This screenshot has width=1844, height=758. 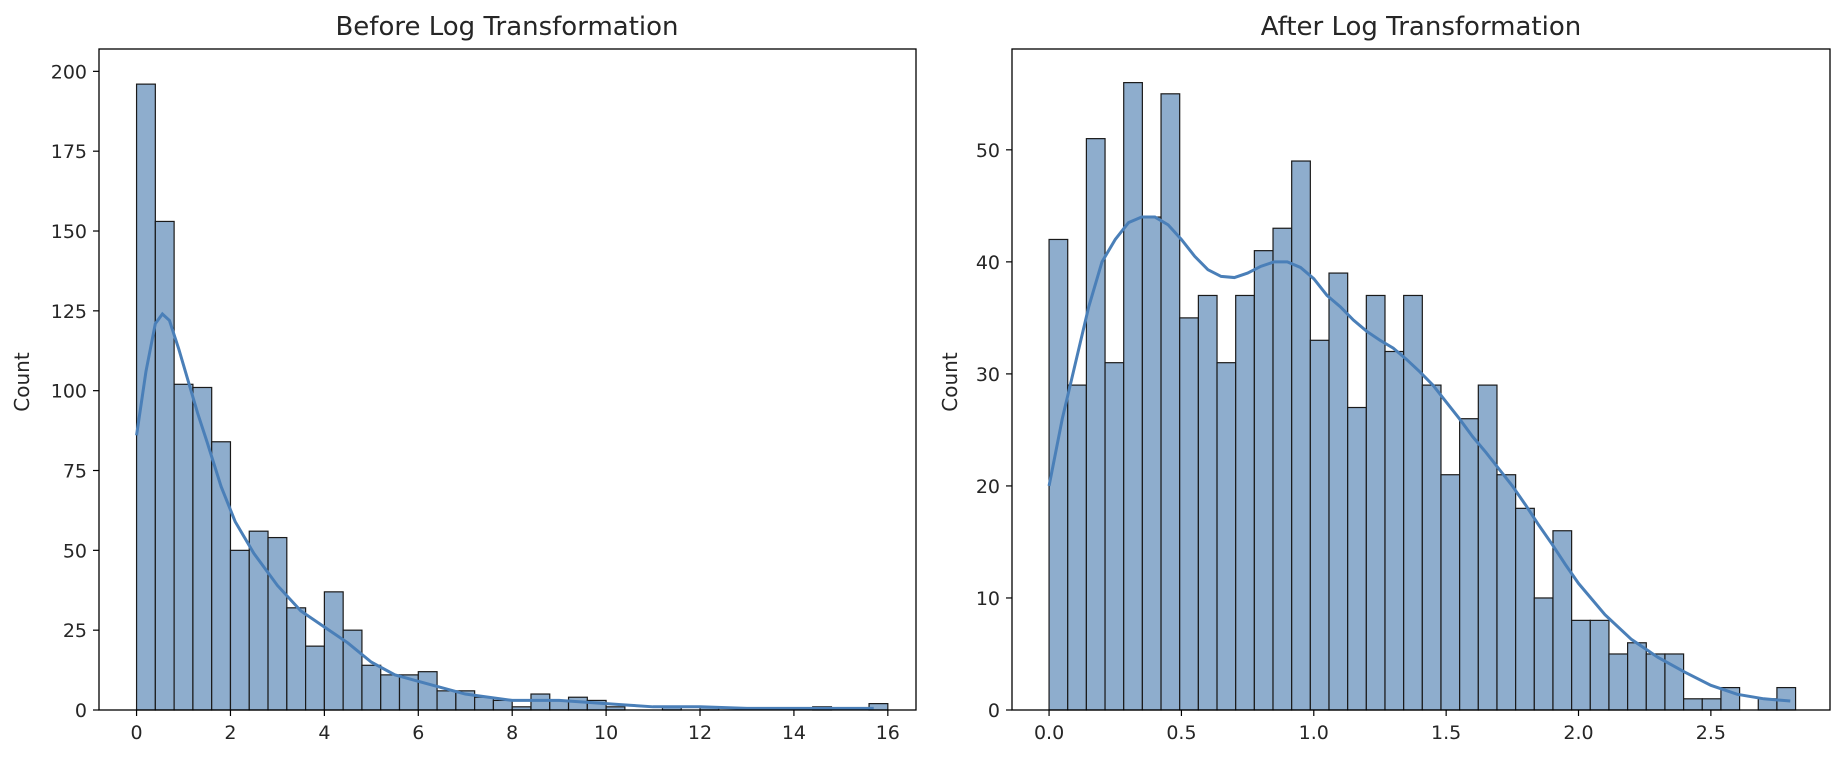 What do you see at coordinates (69, 72) in the screenshot?
I see `y-tick-label: 200` at bounding box center [69, 72].